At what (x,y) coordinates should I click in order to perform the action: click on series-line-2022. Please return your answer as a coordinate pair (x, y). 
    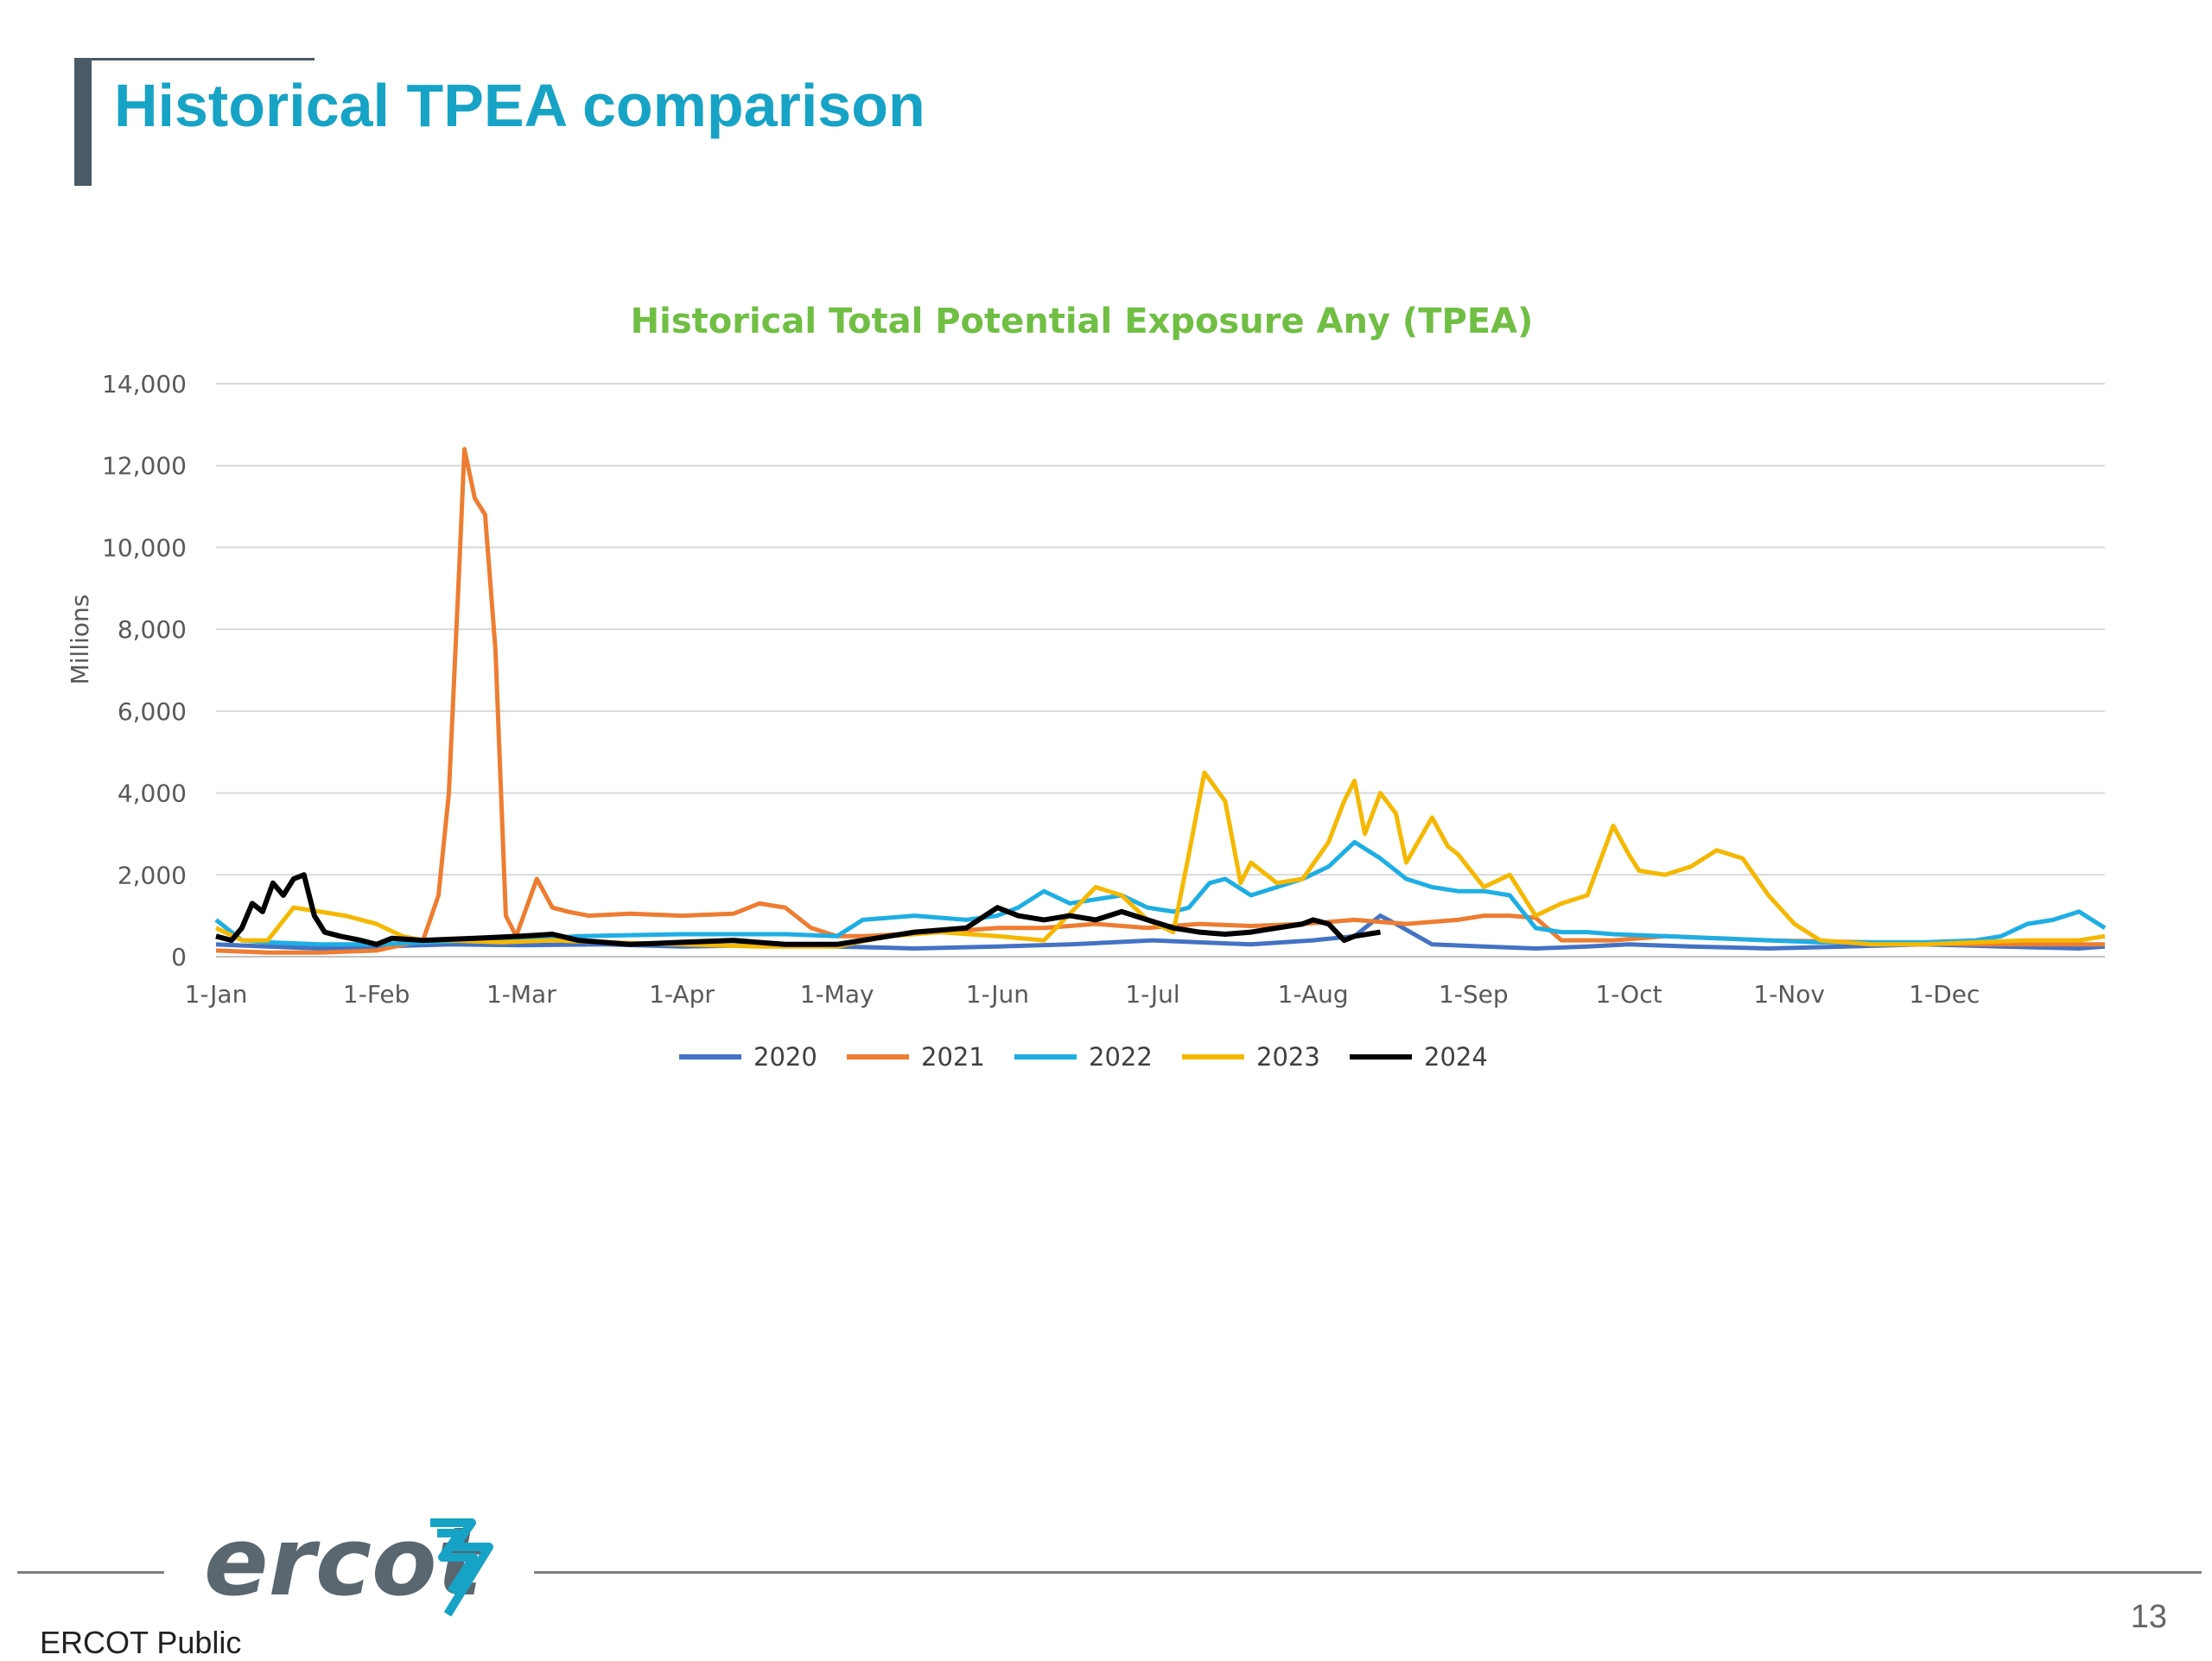
    Looking at the image, I should click on (1160, 893).